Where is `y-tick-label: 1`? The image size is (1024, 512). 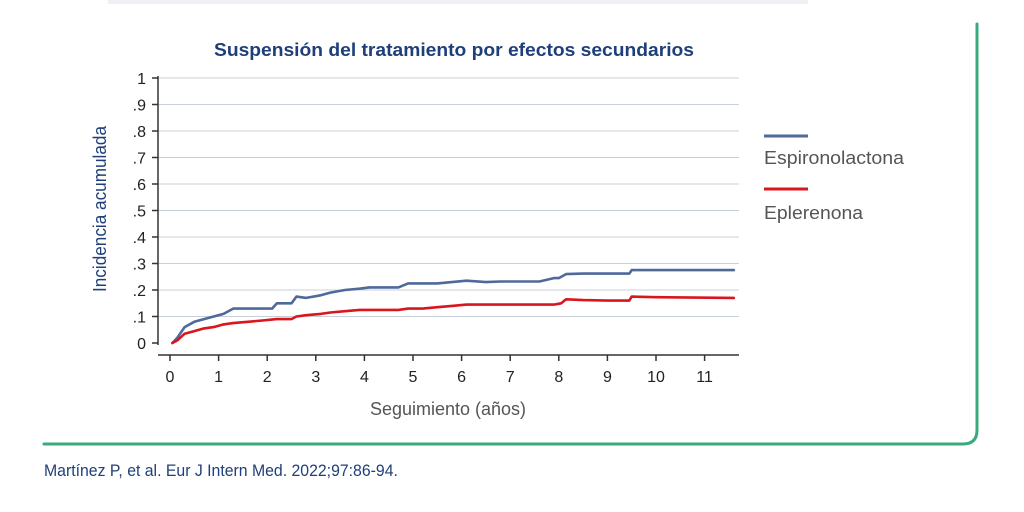 y-tick-label: 1 is located at coordinates (141, 79).